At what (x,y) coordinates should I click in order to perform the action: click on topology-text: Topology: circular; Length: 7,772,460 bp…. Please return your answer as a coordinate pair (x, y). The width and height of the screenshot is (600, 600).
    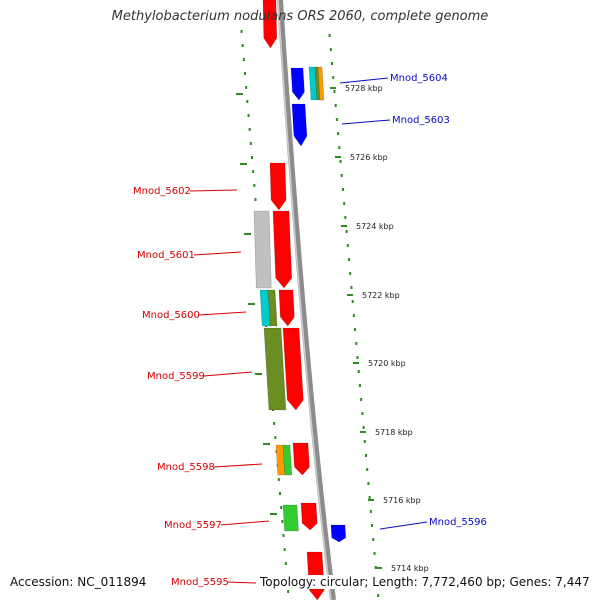
    Looking at the image, I should click on (425, 582).